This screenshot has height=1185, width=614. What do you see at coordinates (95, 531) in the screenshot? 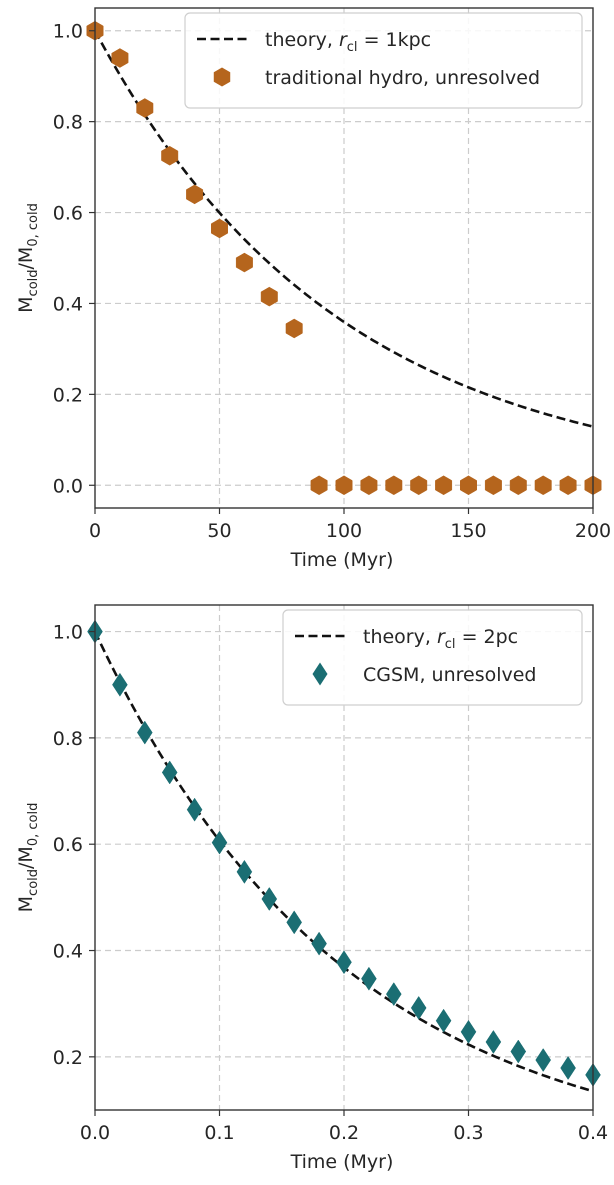
I see `x-tick-label: 0` at bounding box center [95, 531].